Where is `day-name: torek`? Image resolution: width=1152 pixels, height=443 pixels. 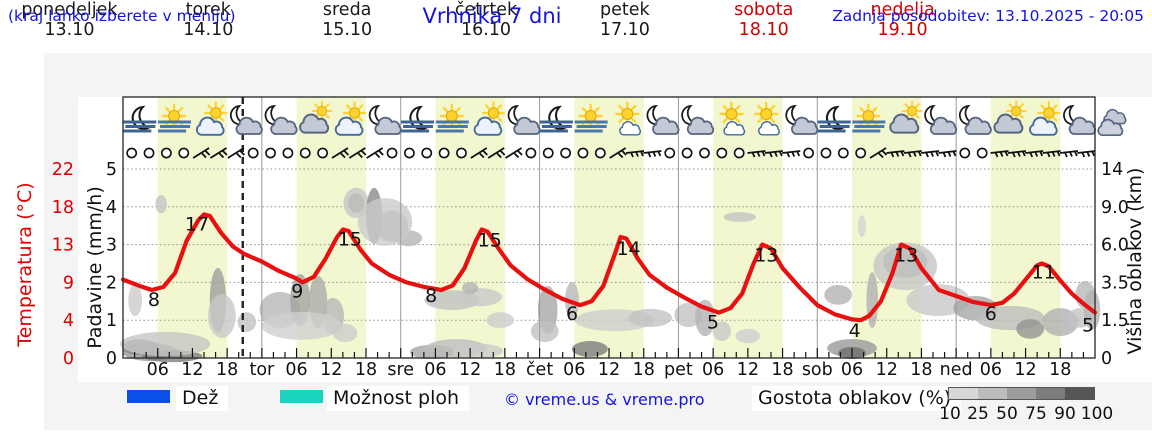
day-name: torek is located at coordinates (208, 10).